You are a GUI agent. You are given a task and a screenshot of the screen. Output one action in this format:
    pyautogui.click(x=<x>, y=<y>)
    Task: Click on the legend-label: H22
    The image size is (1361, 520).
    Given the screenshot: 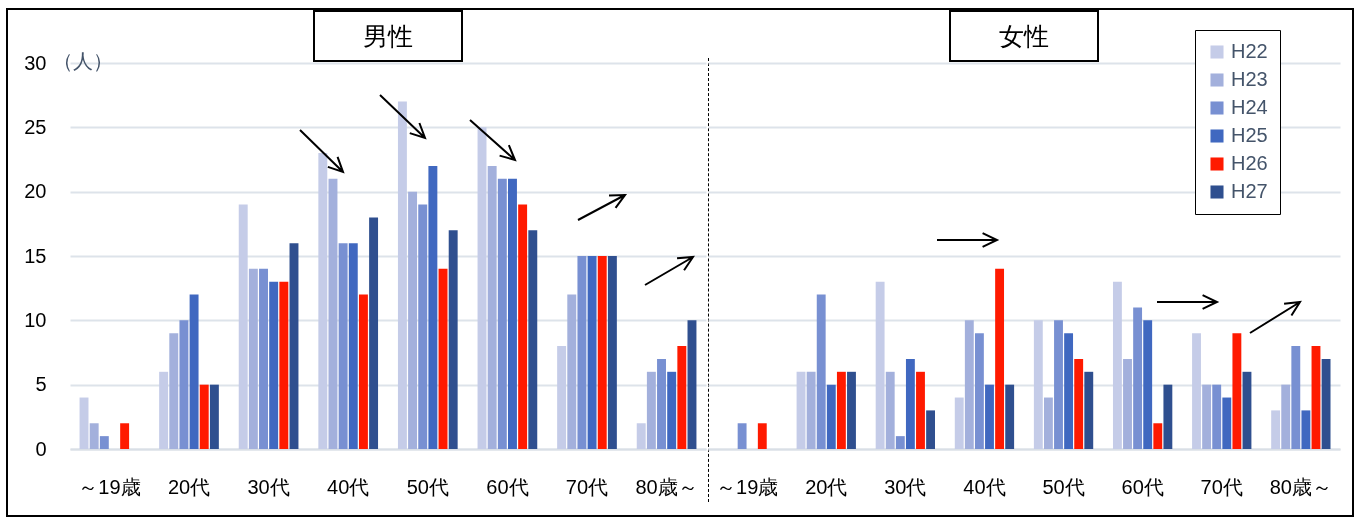 What is the action you would take?
    pyautogui.click(x=1249, y=51)
    